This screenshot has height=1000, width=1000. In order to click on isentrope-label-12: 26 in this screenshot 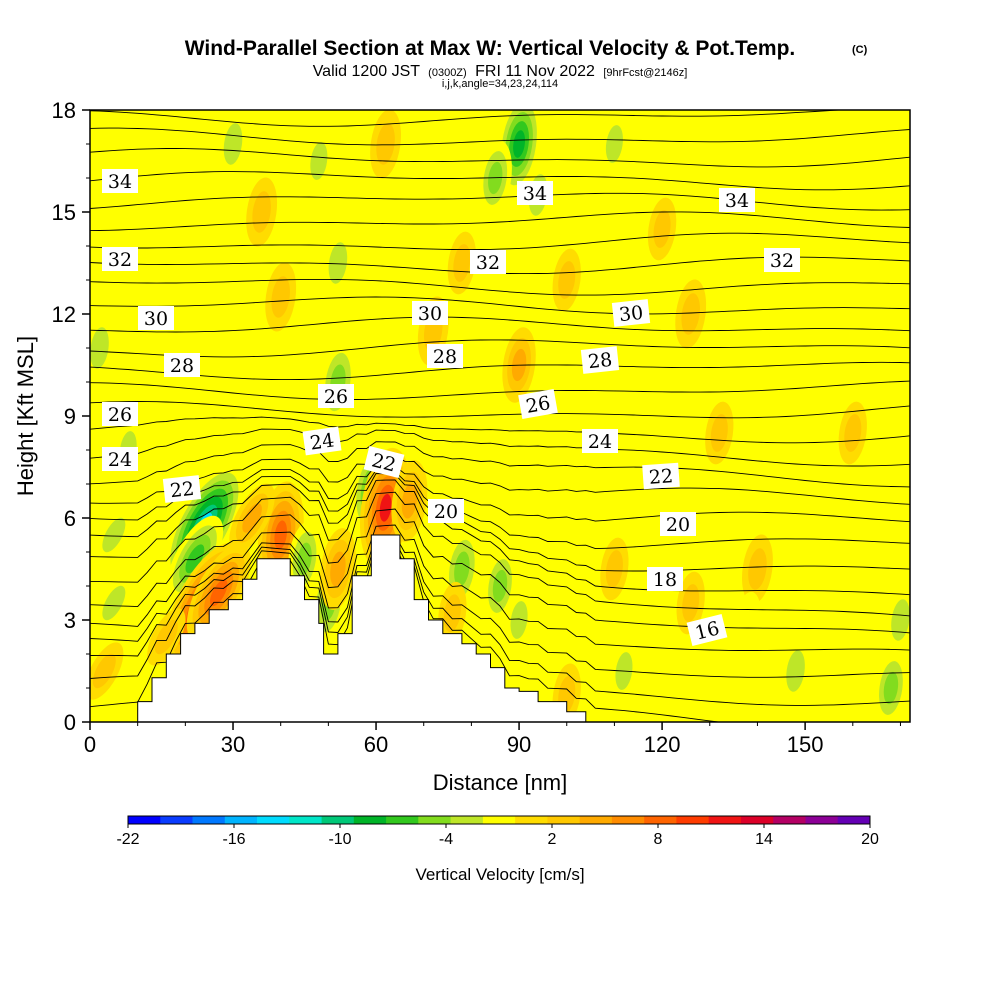, I will do `click(120, 414)`.